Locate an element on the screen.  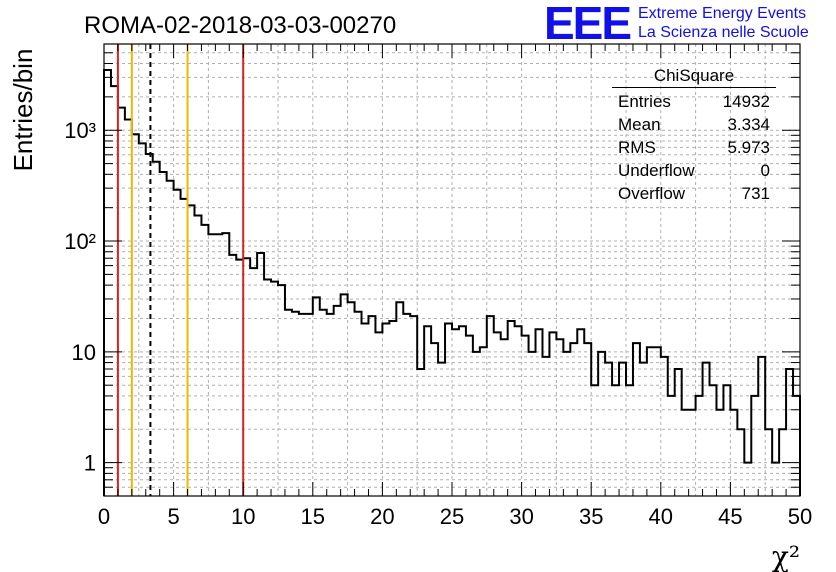
chart-title: ROMA-02-2018-03-03-00270 is located at coordinates (240, 25).